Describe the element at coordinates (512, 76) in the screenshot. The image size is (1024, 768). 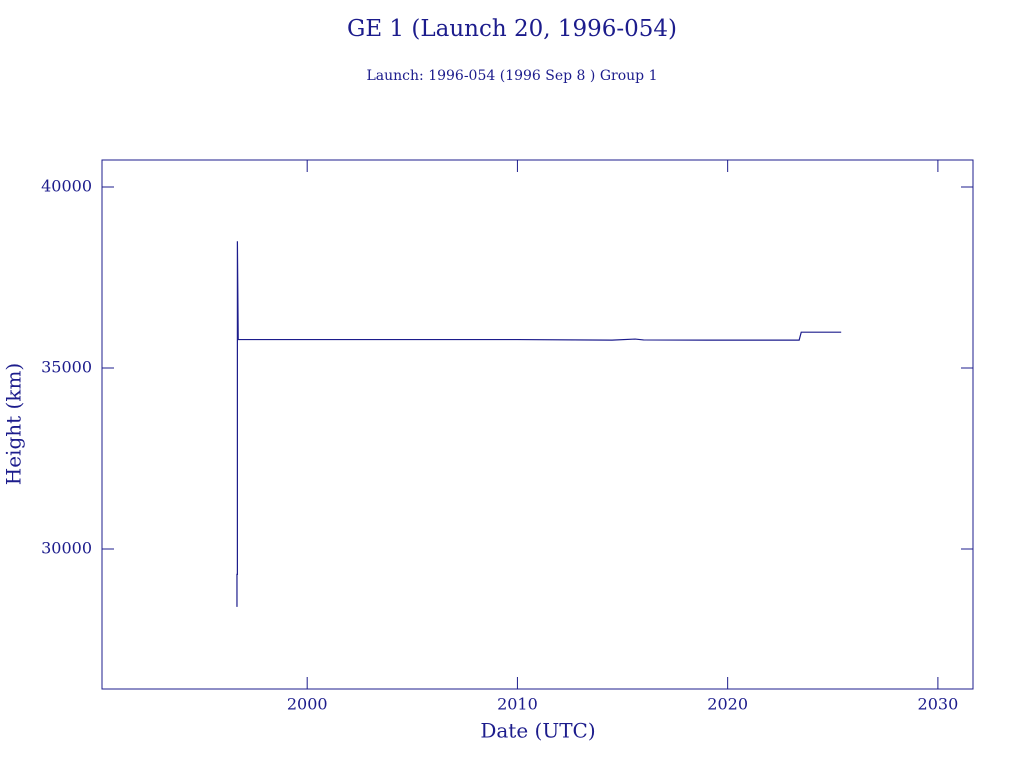
I see `chart-subtitle: Launch: 1996-054 (1996 Sep 8 ) Group 1` at that location.